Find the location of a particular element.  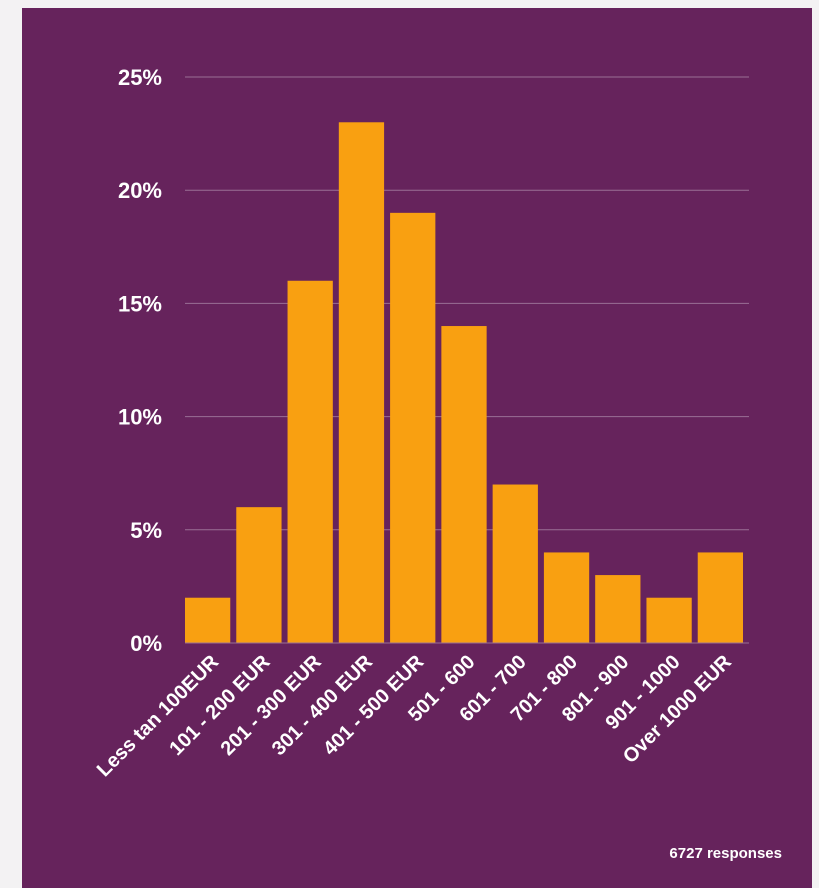

y-tick-label: 0% is located at coordinates (146, 643).